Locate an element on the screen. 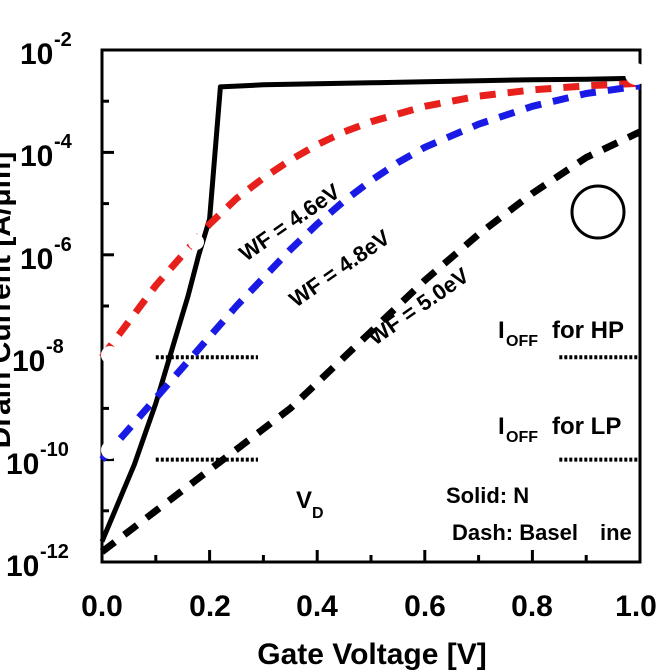  annotation-wf-4-8: WF = 4.8eV is located at coordinates (340, 268).